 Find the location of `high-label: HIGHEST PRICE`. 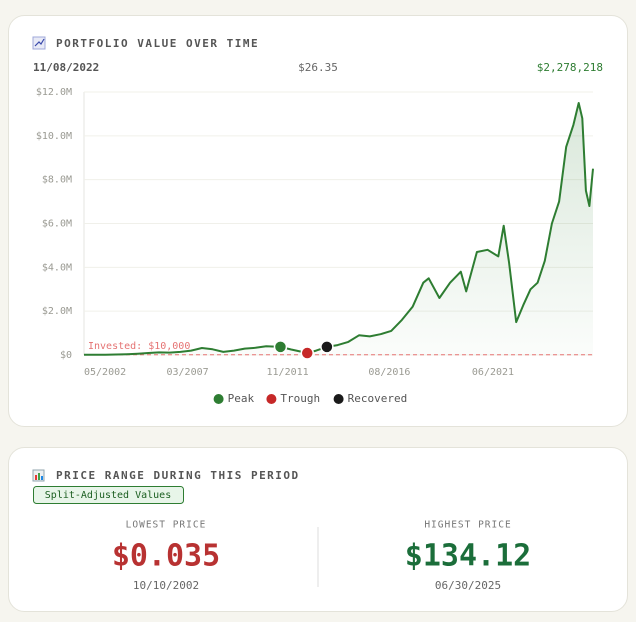

high-label: HIGHEST PRICE is located at coordinates (467, 525).